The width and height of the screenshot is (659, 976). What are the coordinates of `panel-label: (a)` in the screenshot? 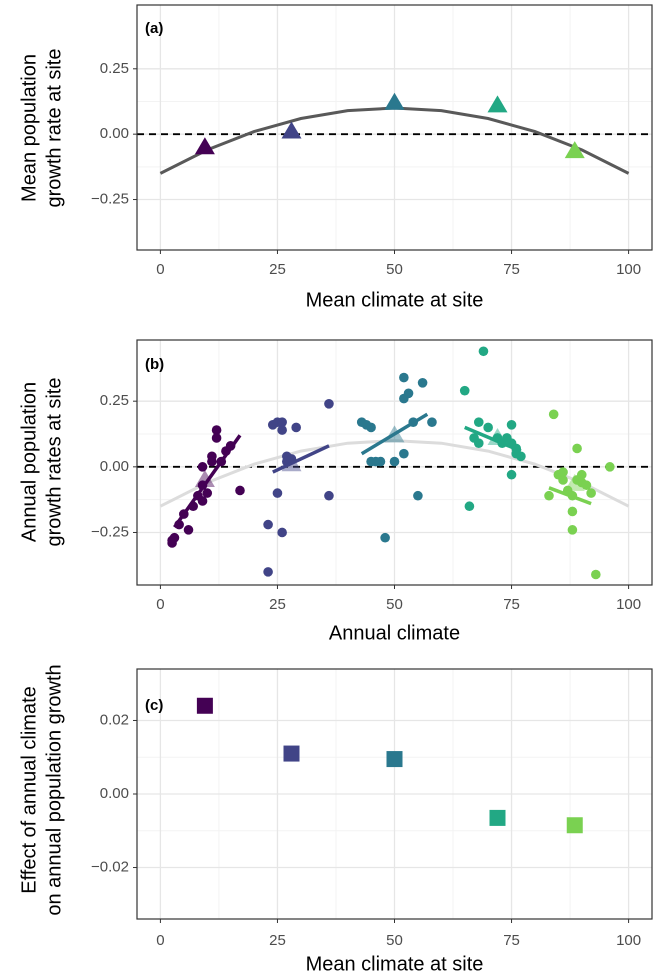 It's located at (154, 28).